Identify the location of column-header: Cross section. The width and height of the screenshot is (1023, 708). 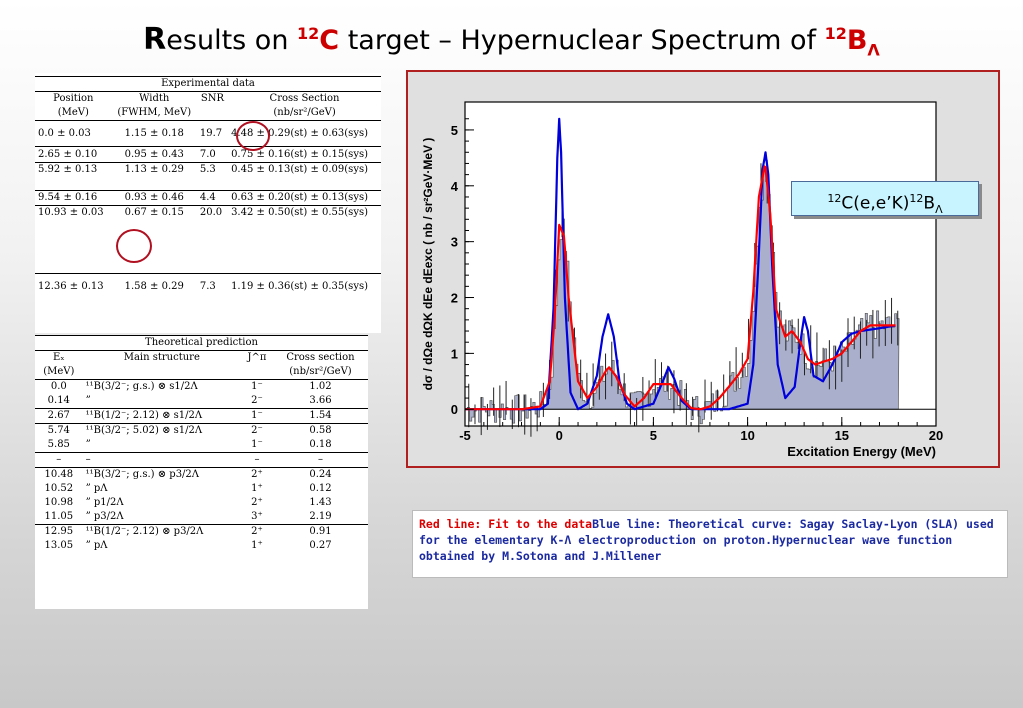
(320, 357).